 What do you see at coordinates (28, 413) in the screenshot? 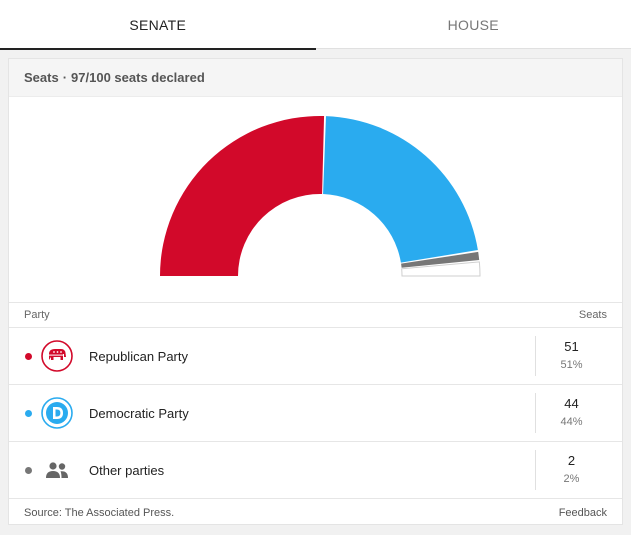
I see `democratic-color-dot` at bounding box center [28, 413].